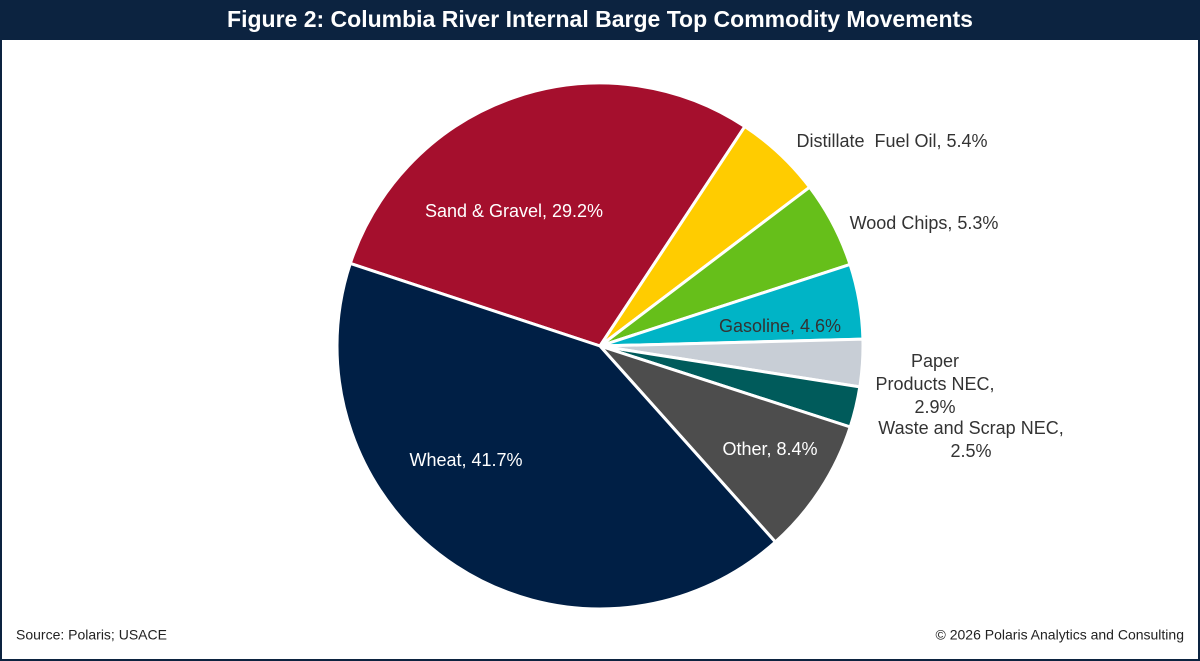 The width and height of the screenshot is (1200, 661). Describe the element at coordinates (934, 407) in the screenshot. I see `data-label: 2.9%` at that location.